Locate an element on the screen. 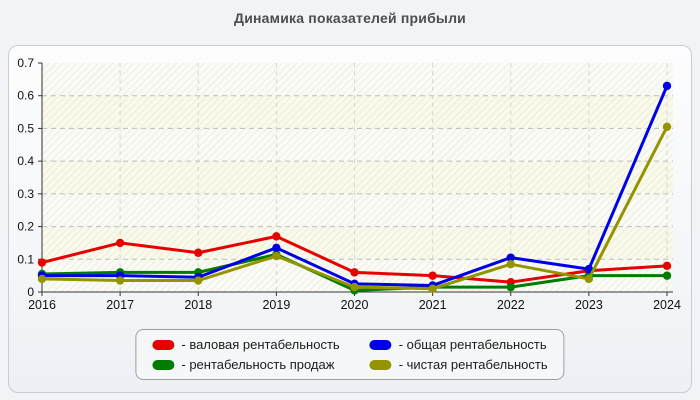 Image resolution: width=700 pixels, height=400 pixels. legend-label: - рентабельность продаж is located at coordinates (258, 364).